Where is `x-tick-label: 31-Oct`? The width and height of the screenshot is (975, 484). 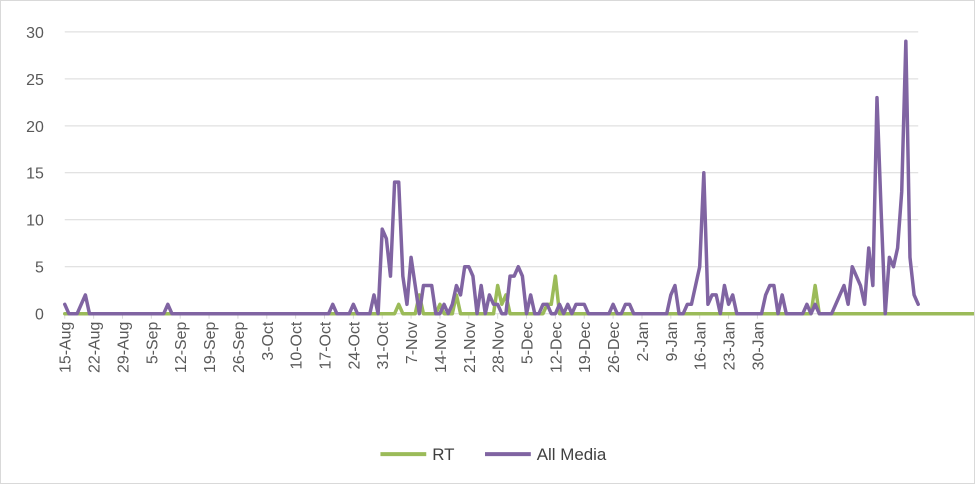 x-tick-label: 31-Oct is located at coordinates (383, 345).